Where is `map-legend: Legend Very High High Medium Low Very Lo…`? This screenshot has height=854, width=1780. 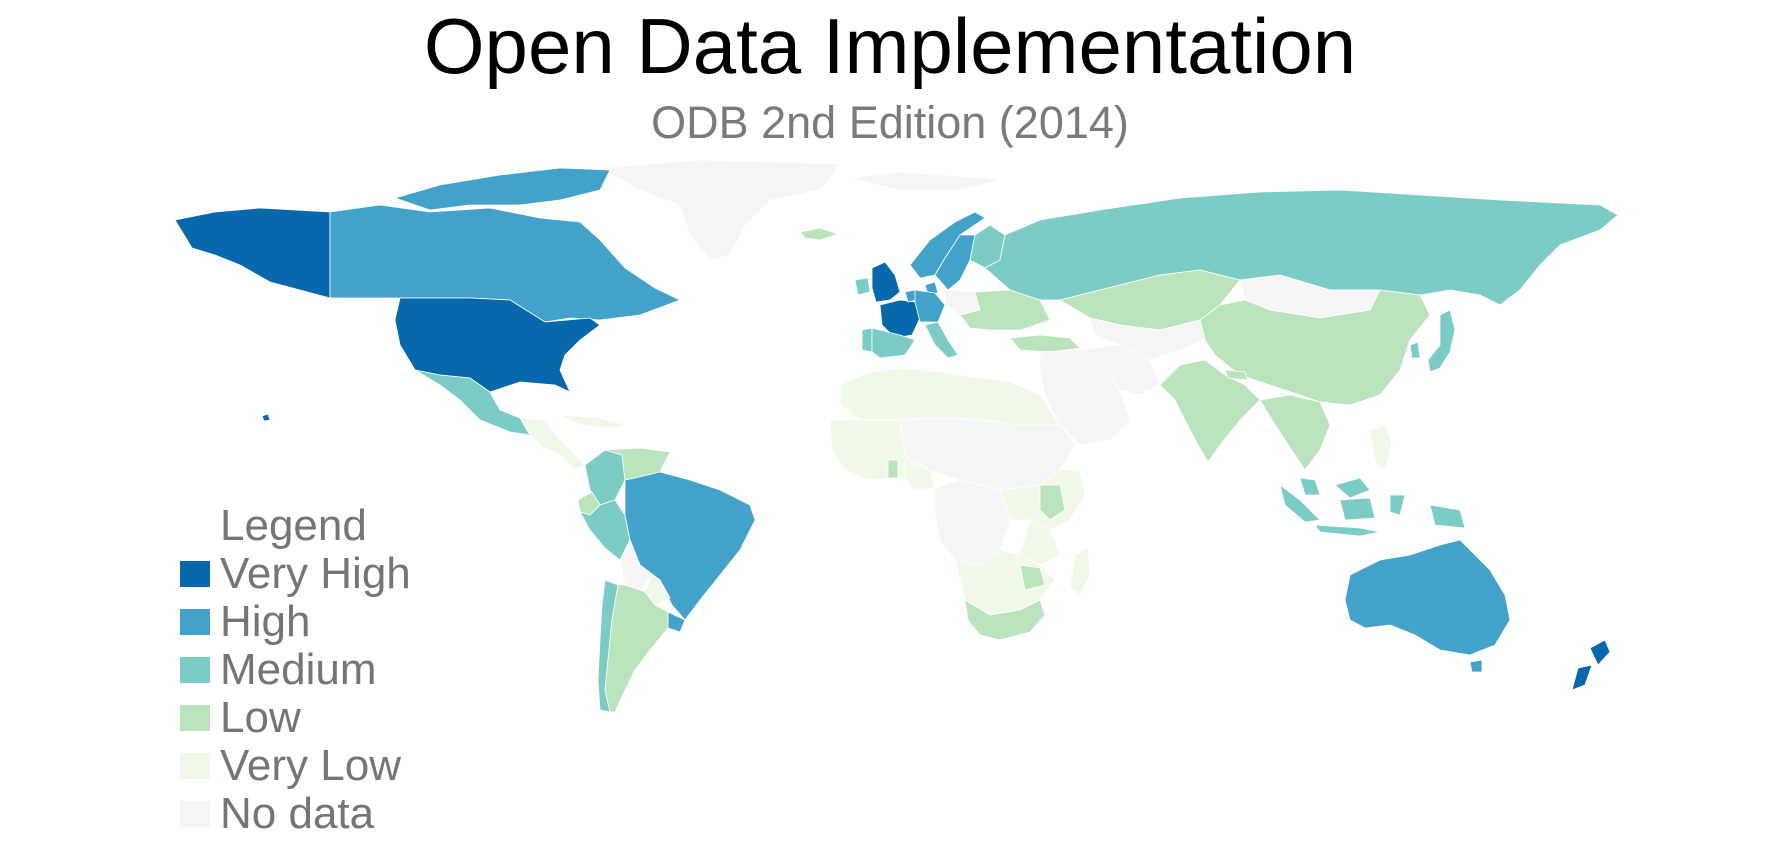
map-legend: Legend Very High High Medium Low Very Lo… is located at coordinates (295, 670).